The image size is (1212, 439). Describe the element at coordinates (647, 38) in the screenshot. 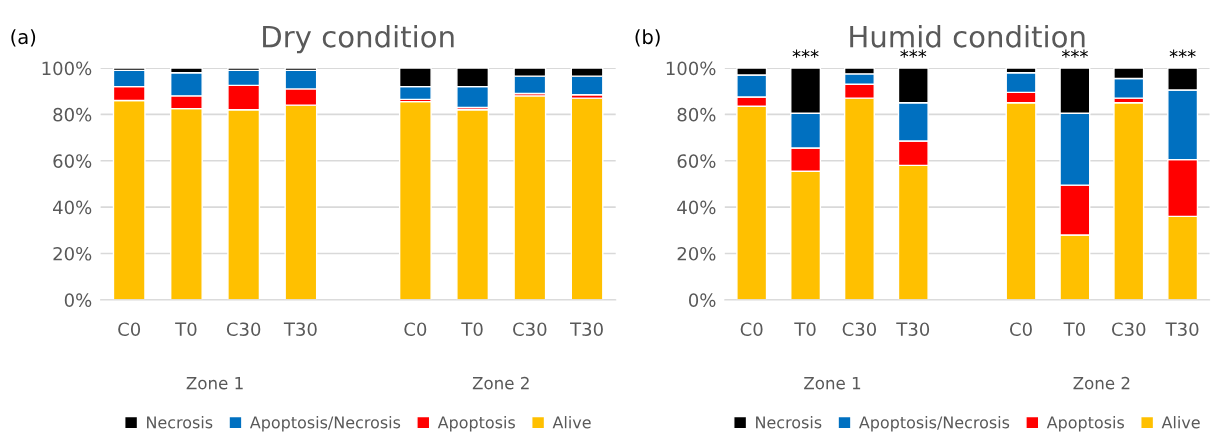

I see `text: (b)` at that location.